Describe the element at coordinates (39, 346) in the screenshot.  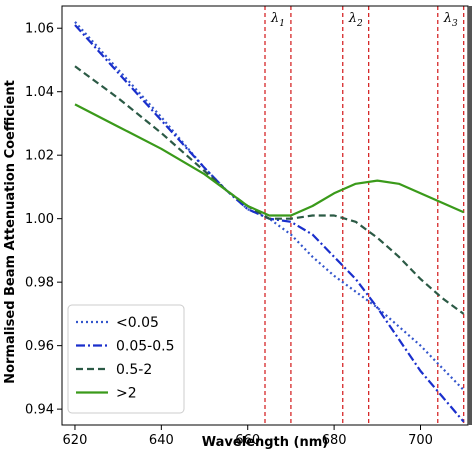
I see `y-tick-label: 0.96` at that location.